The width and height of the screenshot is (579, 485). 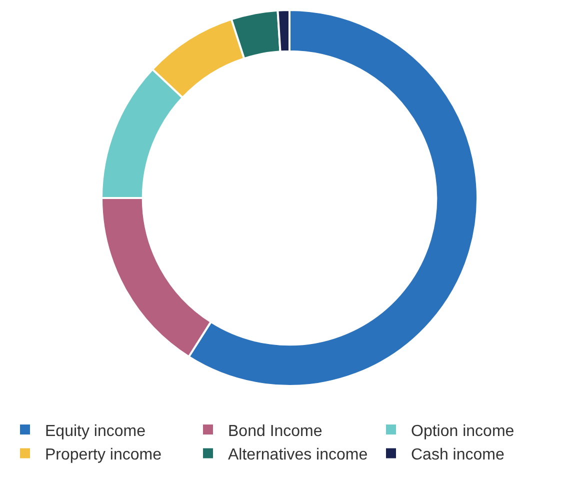 I want to click on legend-label: Alternatives income, so click(x=298, y=455).